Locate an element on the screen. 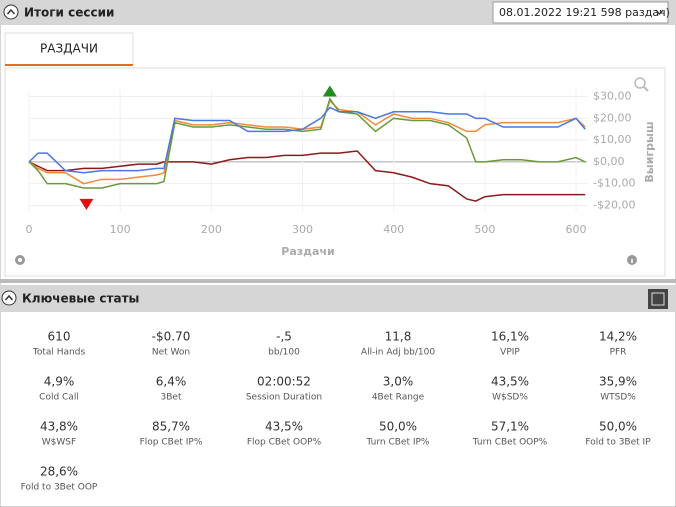 The height and width of the screenshot is (507, 676). stat-value: 85,7% is located at coordinates (171, 427).